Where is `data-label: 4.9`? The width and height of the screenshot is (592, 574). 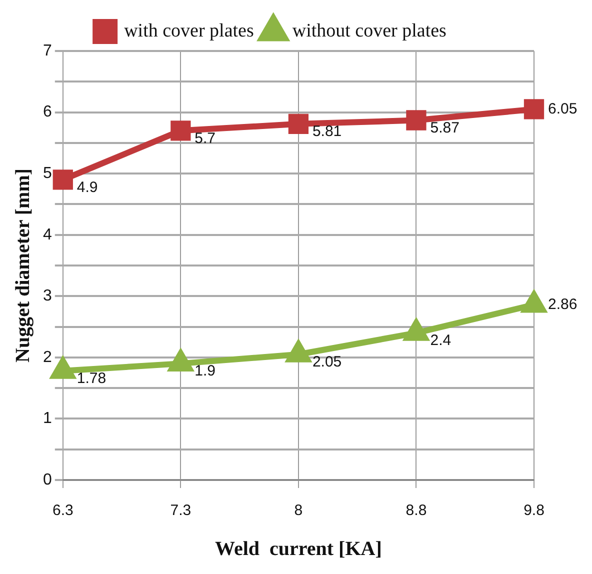 data-label: 4.9 is located at coordinates (87, 187).